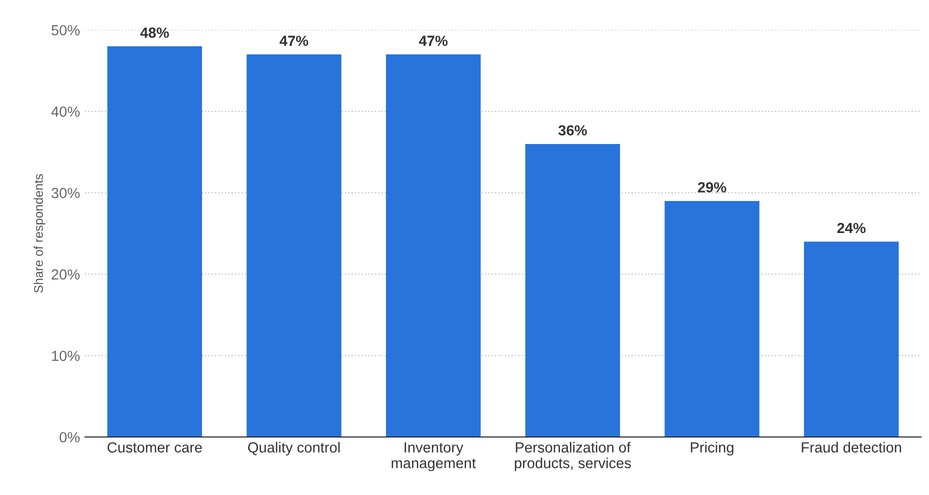  What do you see at coordinates (572, 457) in the screenshot?
I see `x-tick-label: Personalization of products, services` at bounding box center [572, 457].